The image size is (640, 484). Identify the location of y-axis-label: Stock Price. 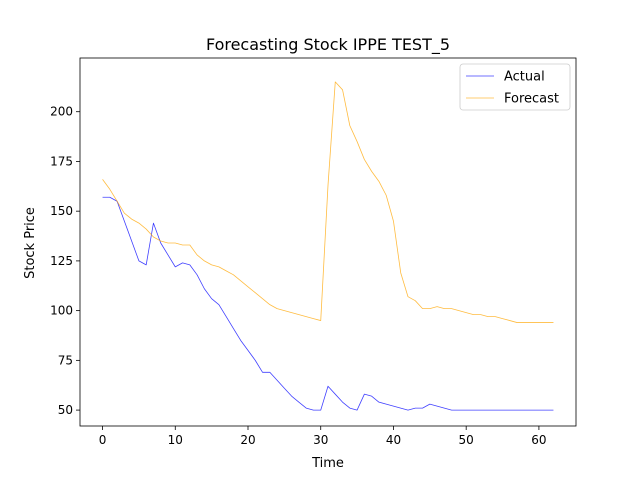
(30, 243).